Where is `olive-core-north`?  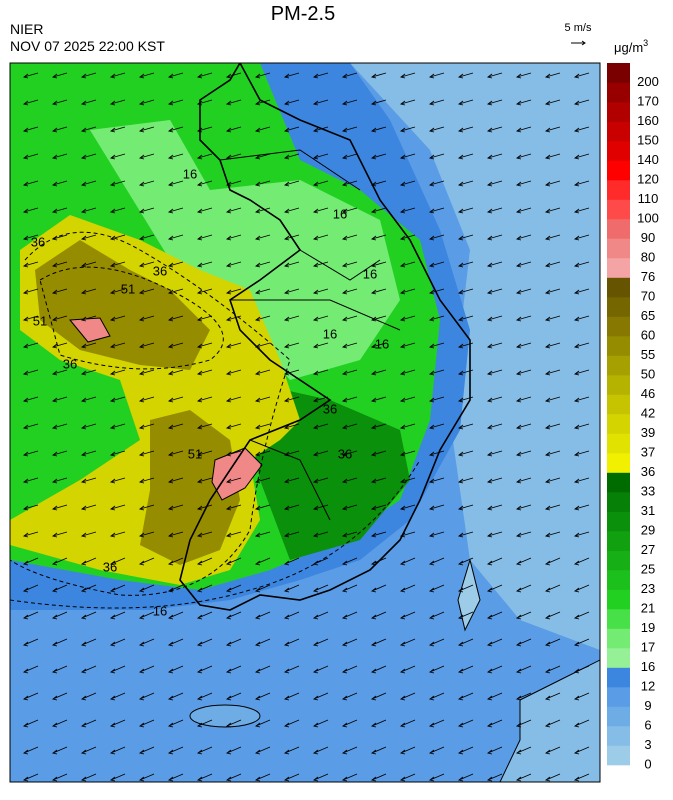
olive-core-north is located at coordinates (122, 305).